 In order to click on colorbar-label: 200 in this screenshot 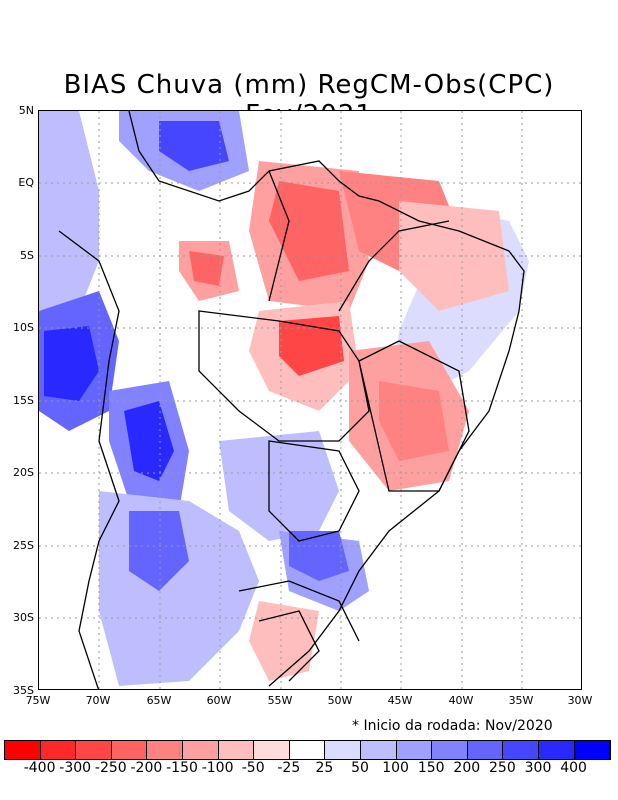, I will do `click(467, 768)`.